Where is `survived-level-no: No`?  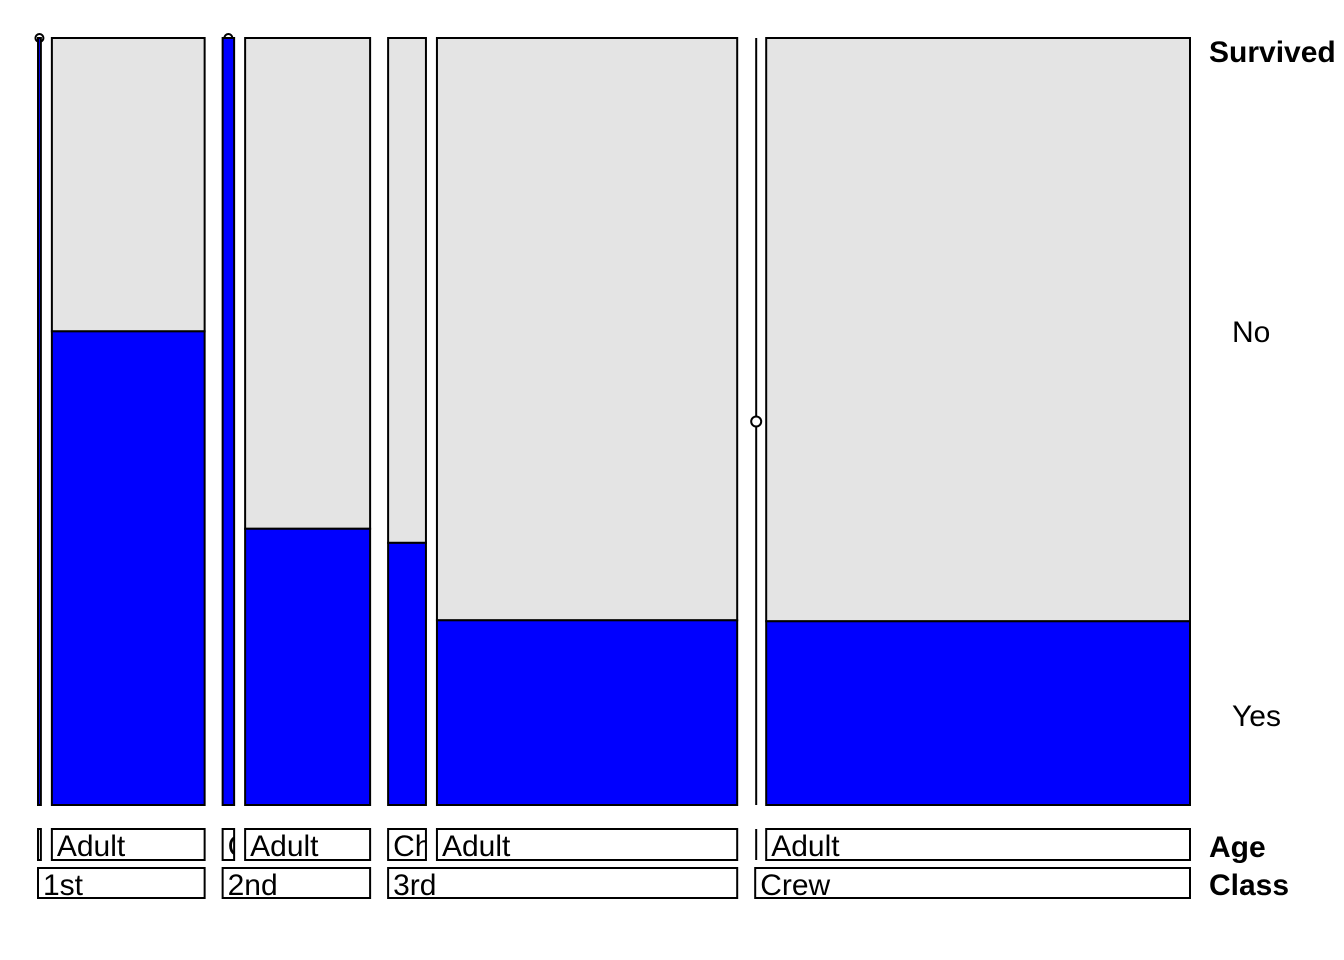 survived-level-no: No is located at coordinates (1251, 332).